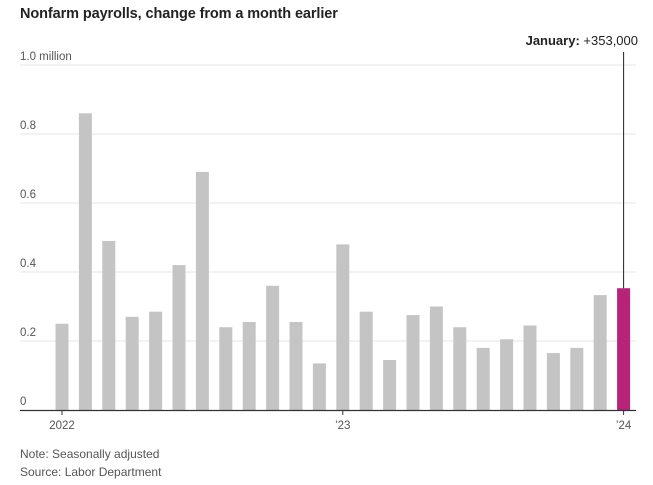 Image resolution: width=653 pixels, height=485 pixels. I want to click on annotation-label: January:, so click(553, 40).